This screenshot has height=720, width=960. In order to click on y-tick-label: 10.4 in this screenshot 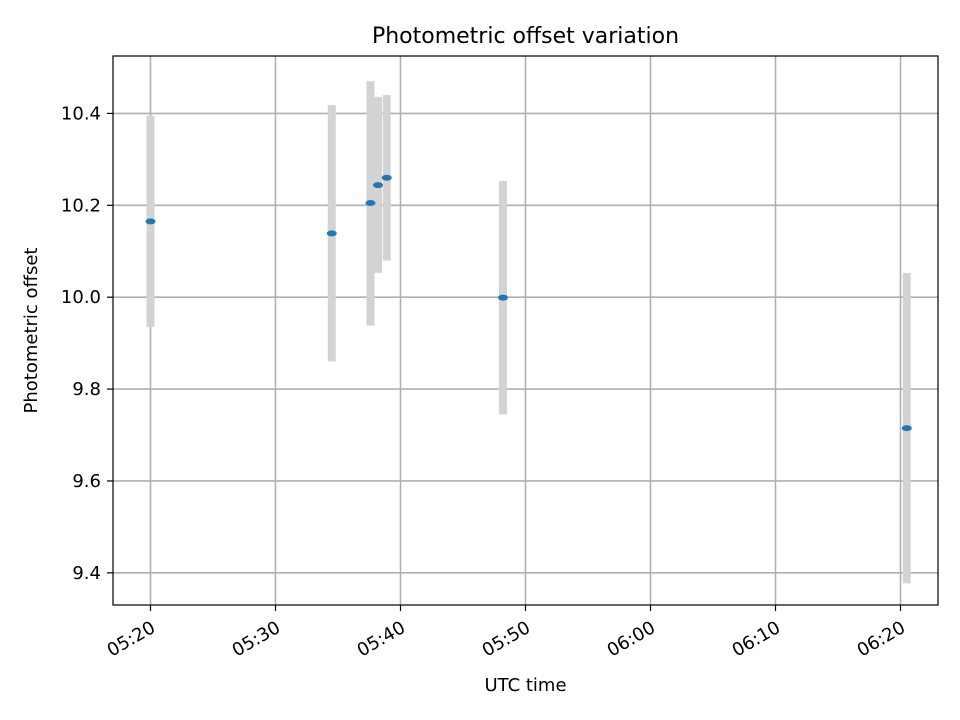, I will do `click(81, 113)`.